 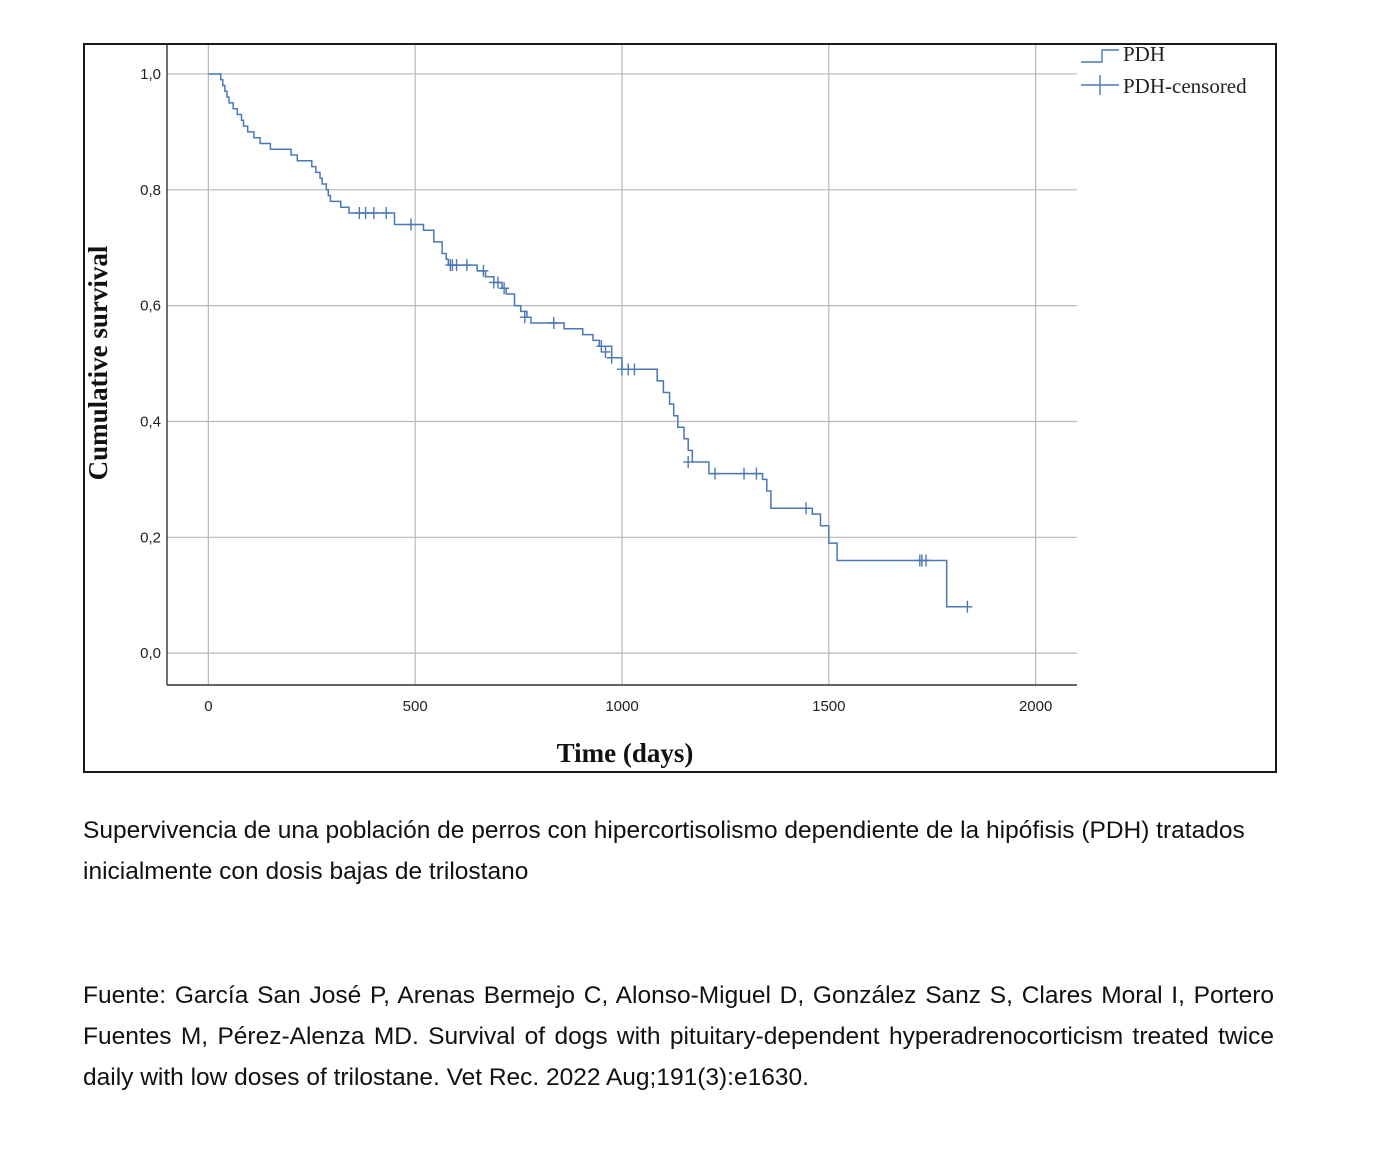 I want to click on x-tick-label-0: 0, so click(x=208, y=706).